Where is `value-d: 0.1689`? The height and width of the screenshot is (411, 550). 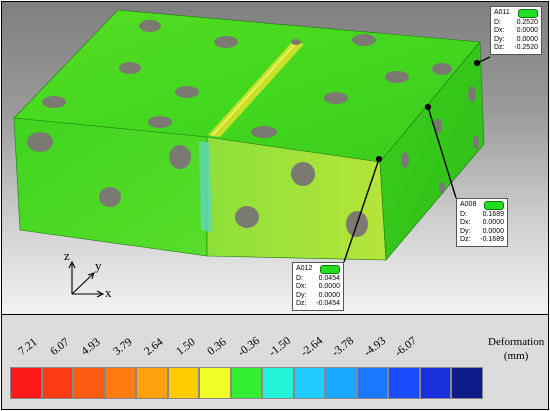 value-d: 0.1689 is located at coordinates (493, 214).